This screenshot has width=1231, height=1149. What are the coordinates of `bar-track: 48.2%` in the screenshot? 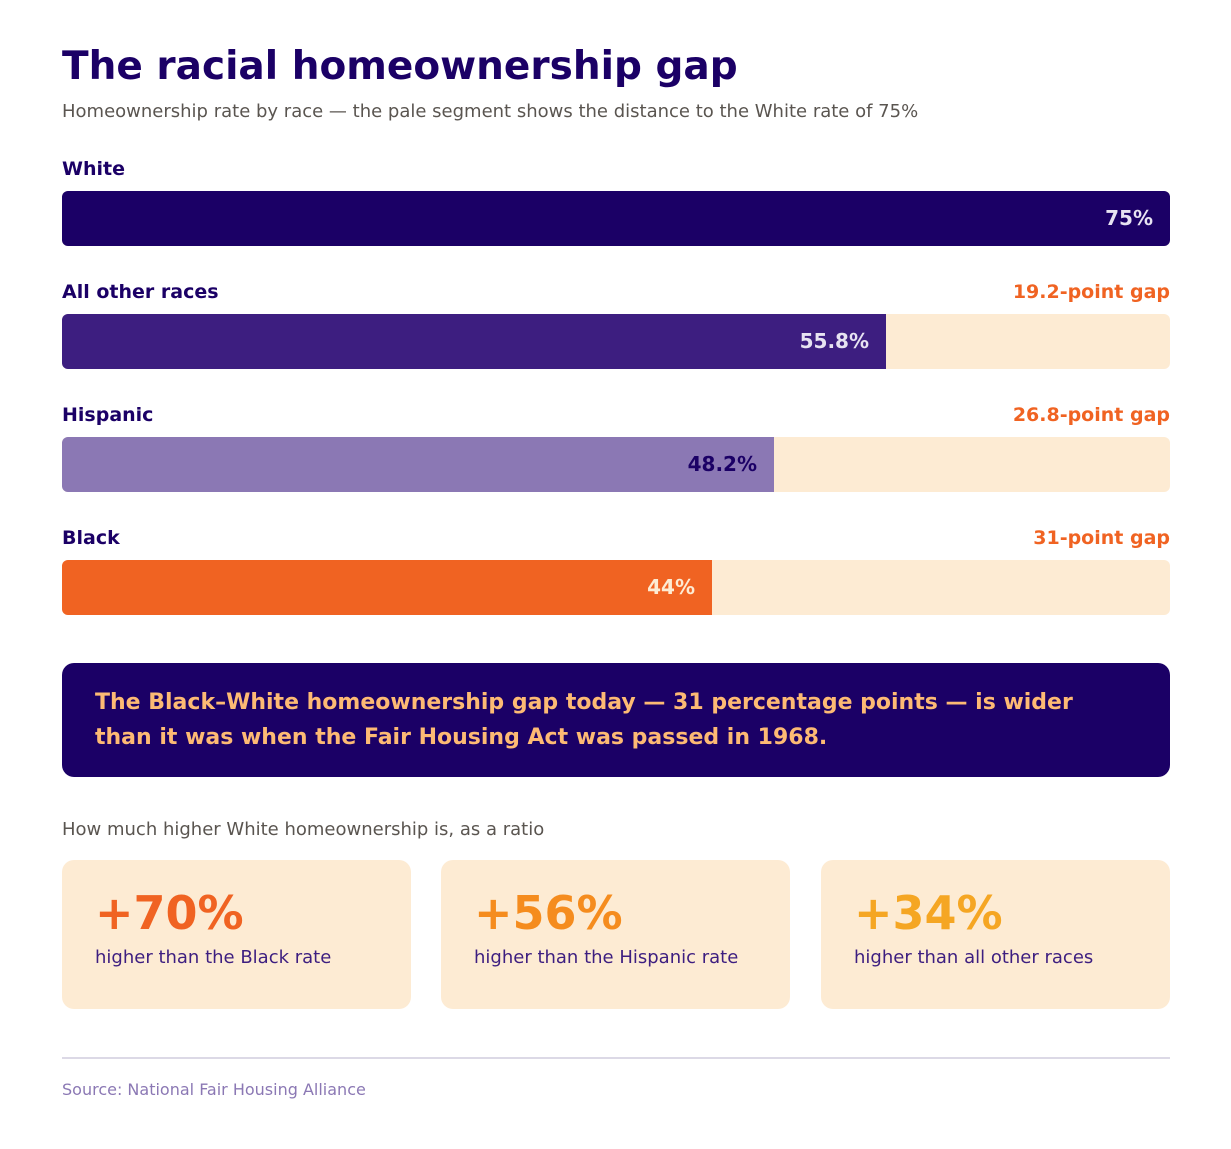 It's located at (616, 464).